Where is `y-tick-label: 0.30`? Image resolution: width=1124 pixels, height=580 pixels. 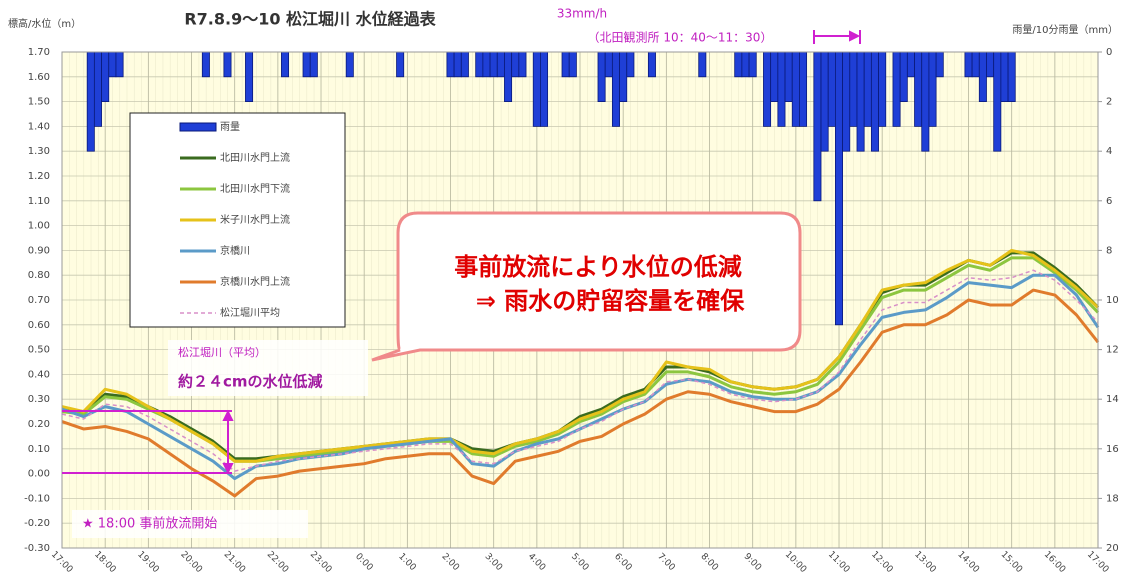 y-tick-label: 0.30 is located at coordinates (39, 399).